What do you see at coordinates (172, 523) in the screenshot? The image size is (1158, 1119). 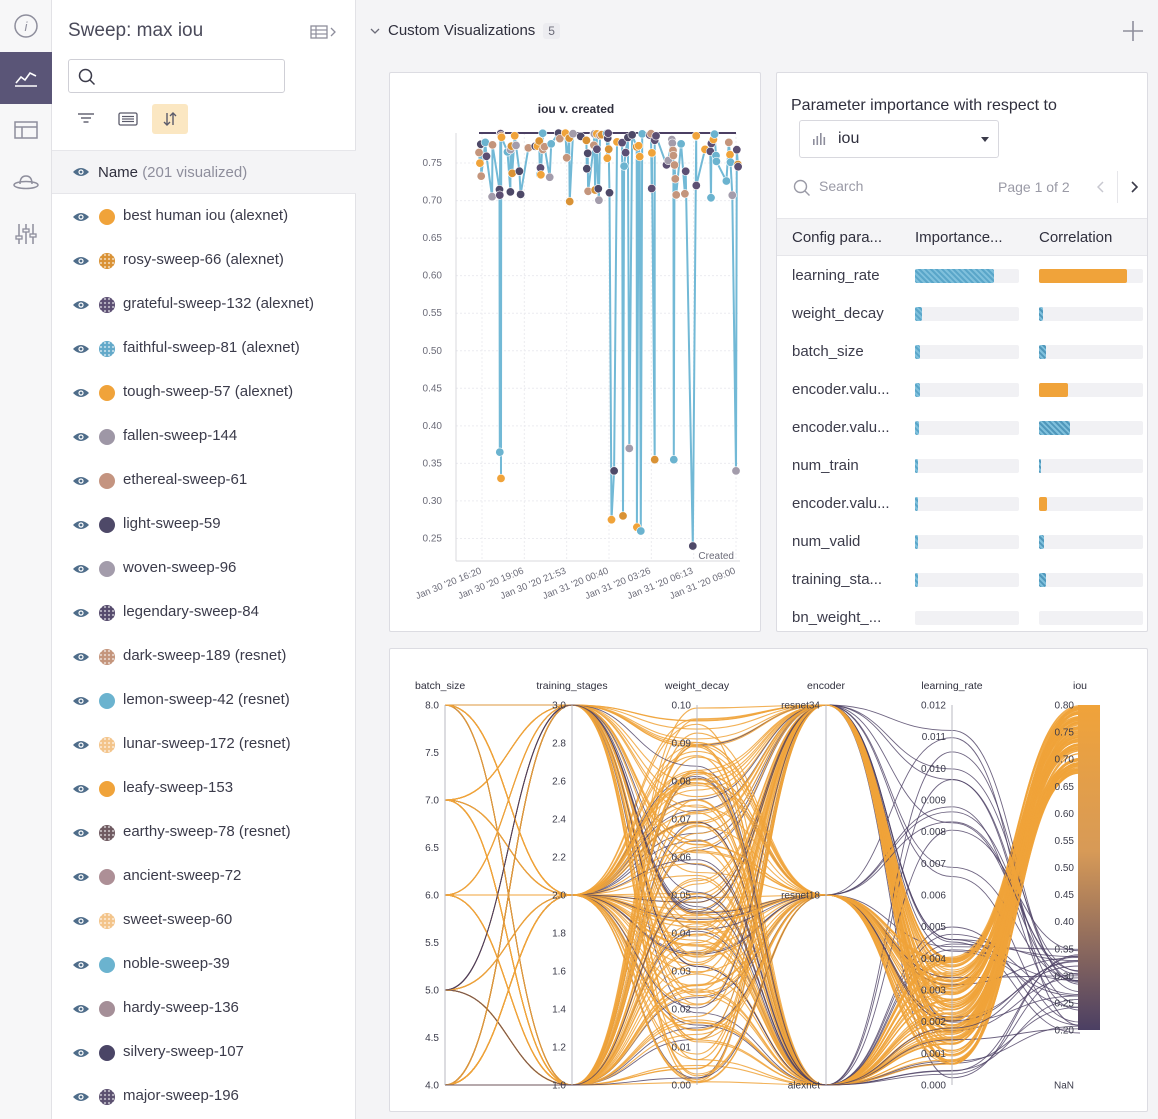 I see `run-name: light-sweep-59` at bounding box center [172, 523].